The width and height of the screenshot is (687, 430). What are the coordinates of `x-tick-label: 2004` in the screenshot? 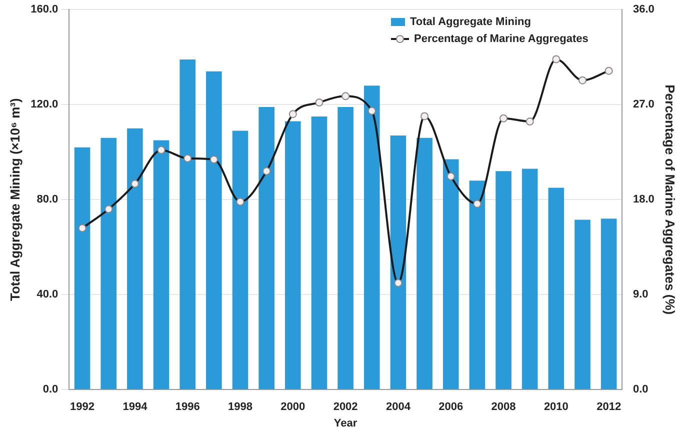 It's located at (399, 407).